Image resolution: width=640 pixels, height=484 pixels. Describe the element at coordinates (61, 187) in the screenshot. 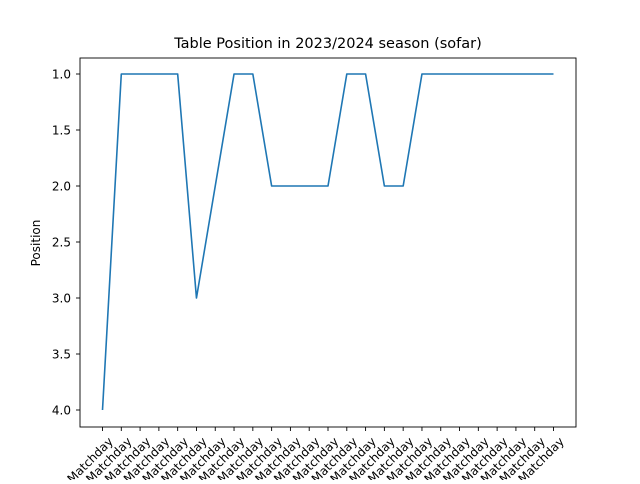

I see `y-tick-label: 2.0` at that location.